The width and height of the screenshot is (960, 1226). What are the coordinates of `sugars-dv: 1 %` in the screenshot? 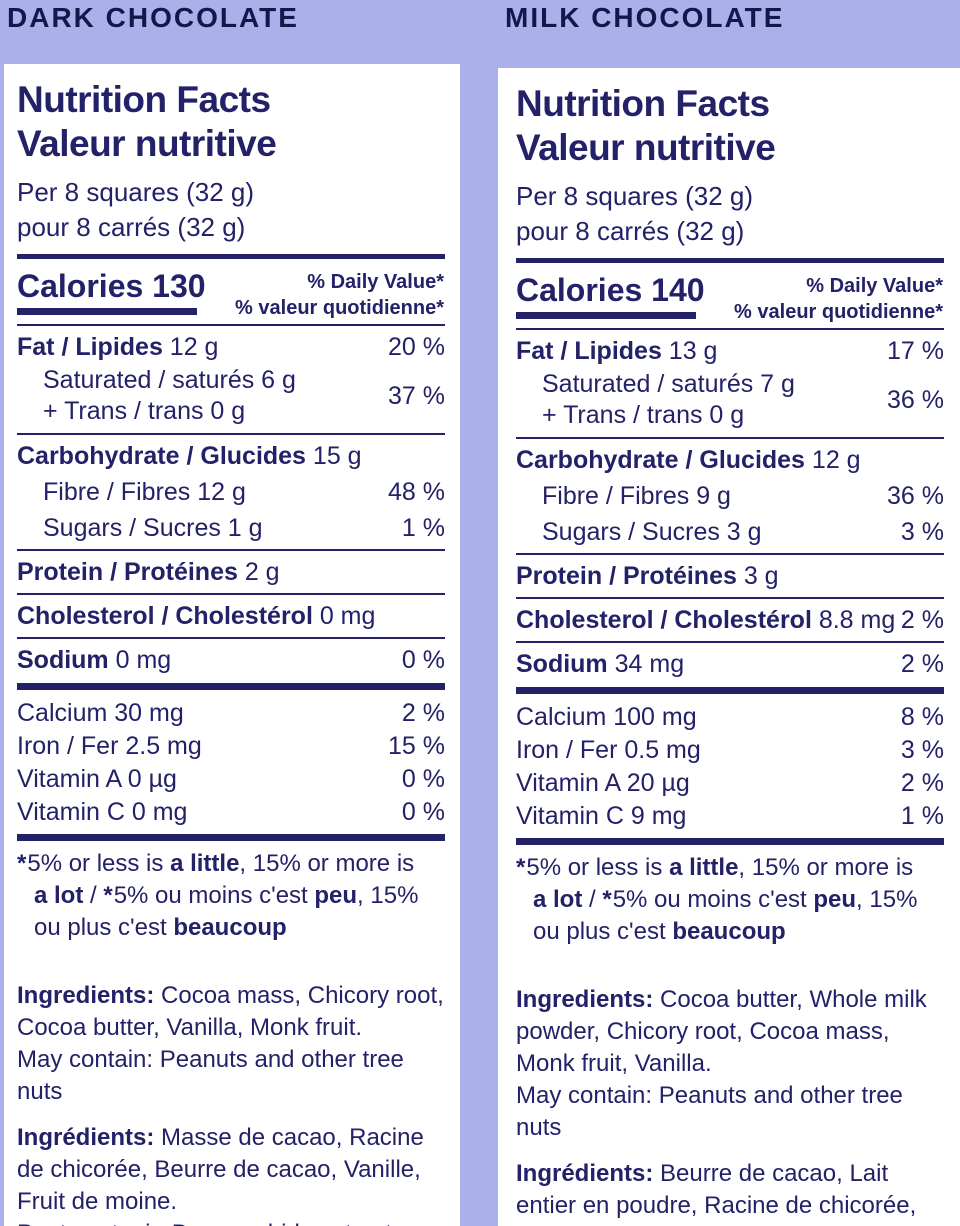 It's located at (423, 528).